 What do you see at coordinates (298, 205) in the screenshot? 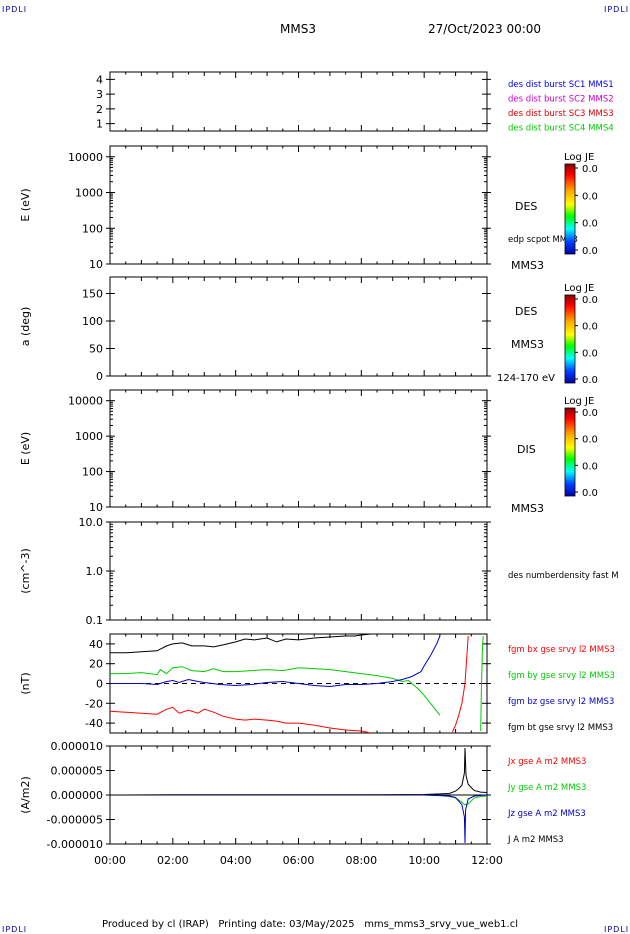
I see `panel-frame-des-energy` at bounding box center [298, 205].